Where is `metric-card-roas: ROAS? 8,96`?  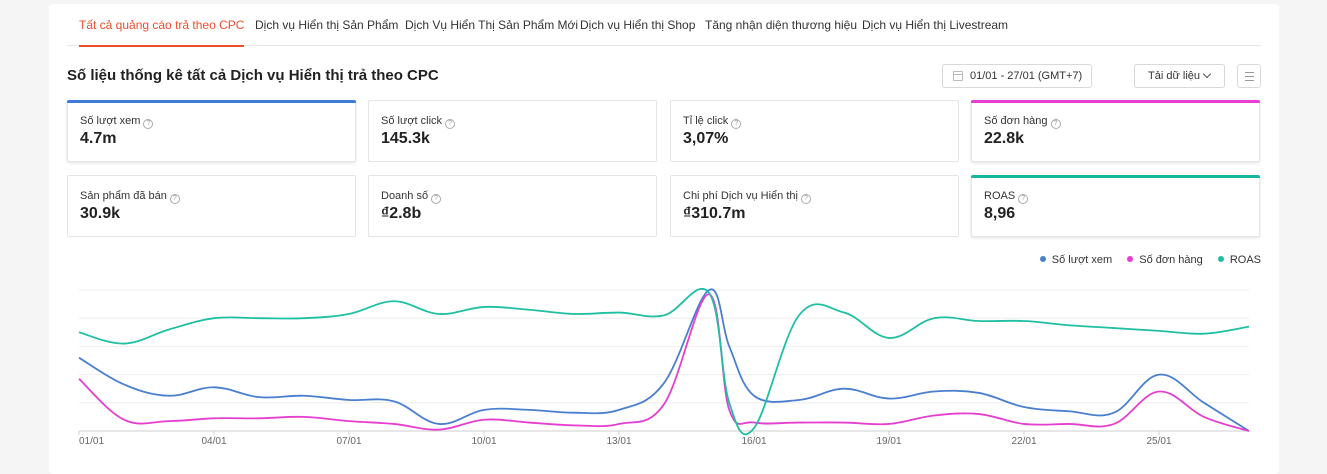 metric-card-roas: ROAS? 8,96 is located at coordinates (1115, 206).